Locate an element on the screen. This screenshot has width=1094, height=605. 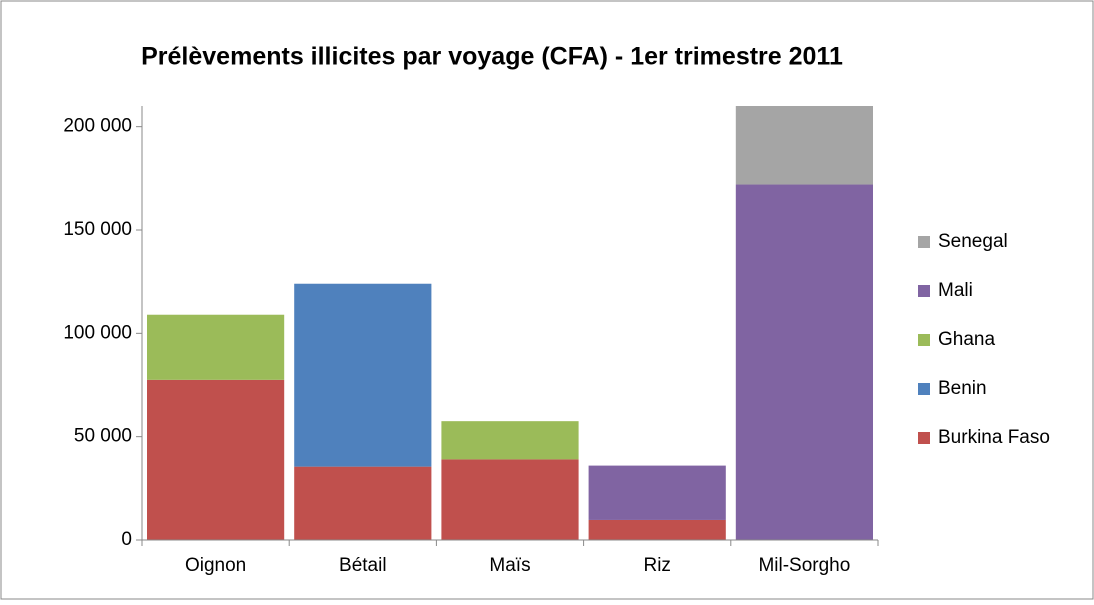
x-tick-label: Riz is located at coordinates (656, 565).